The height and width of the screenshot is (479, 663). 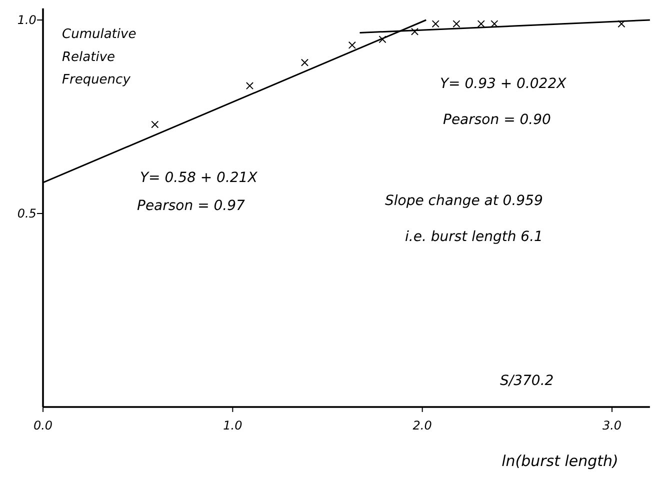 I want to click on annotation: Y= 0.58 + 0.21X, so click(x=199, y=178).